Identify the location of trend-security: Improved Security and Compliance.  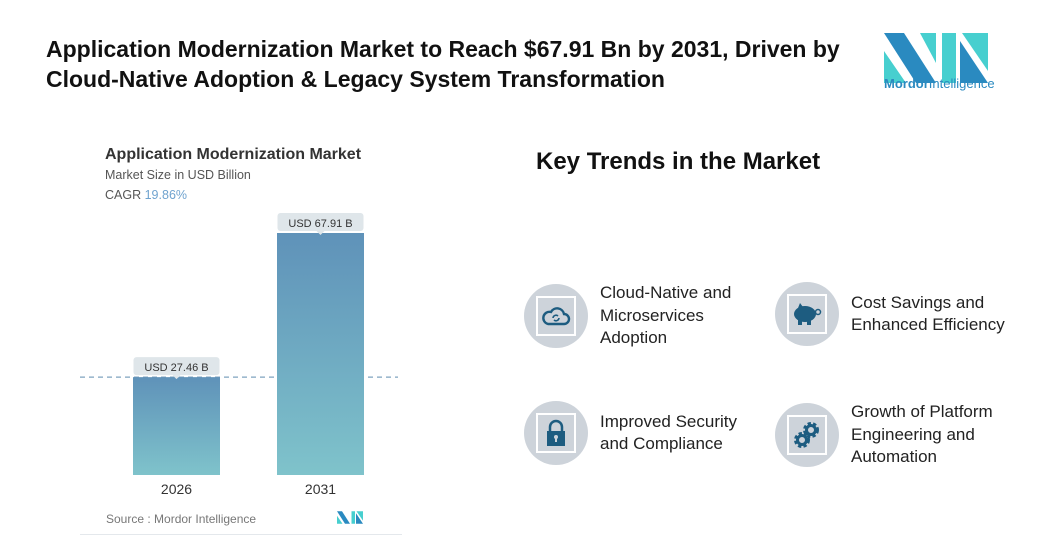
(642, 433).